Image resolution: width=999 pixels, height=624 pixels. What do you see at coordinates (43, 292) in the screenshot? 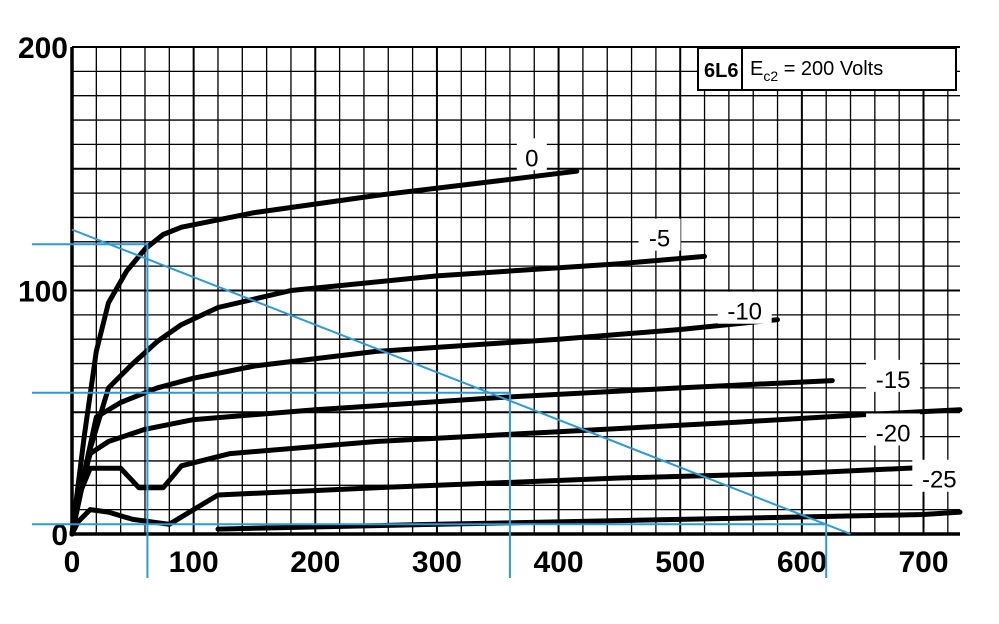
I see `y-tick-label: 100` at bounding box center [43, 292].